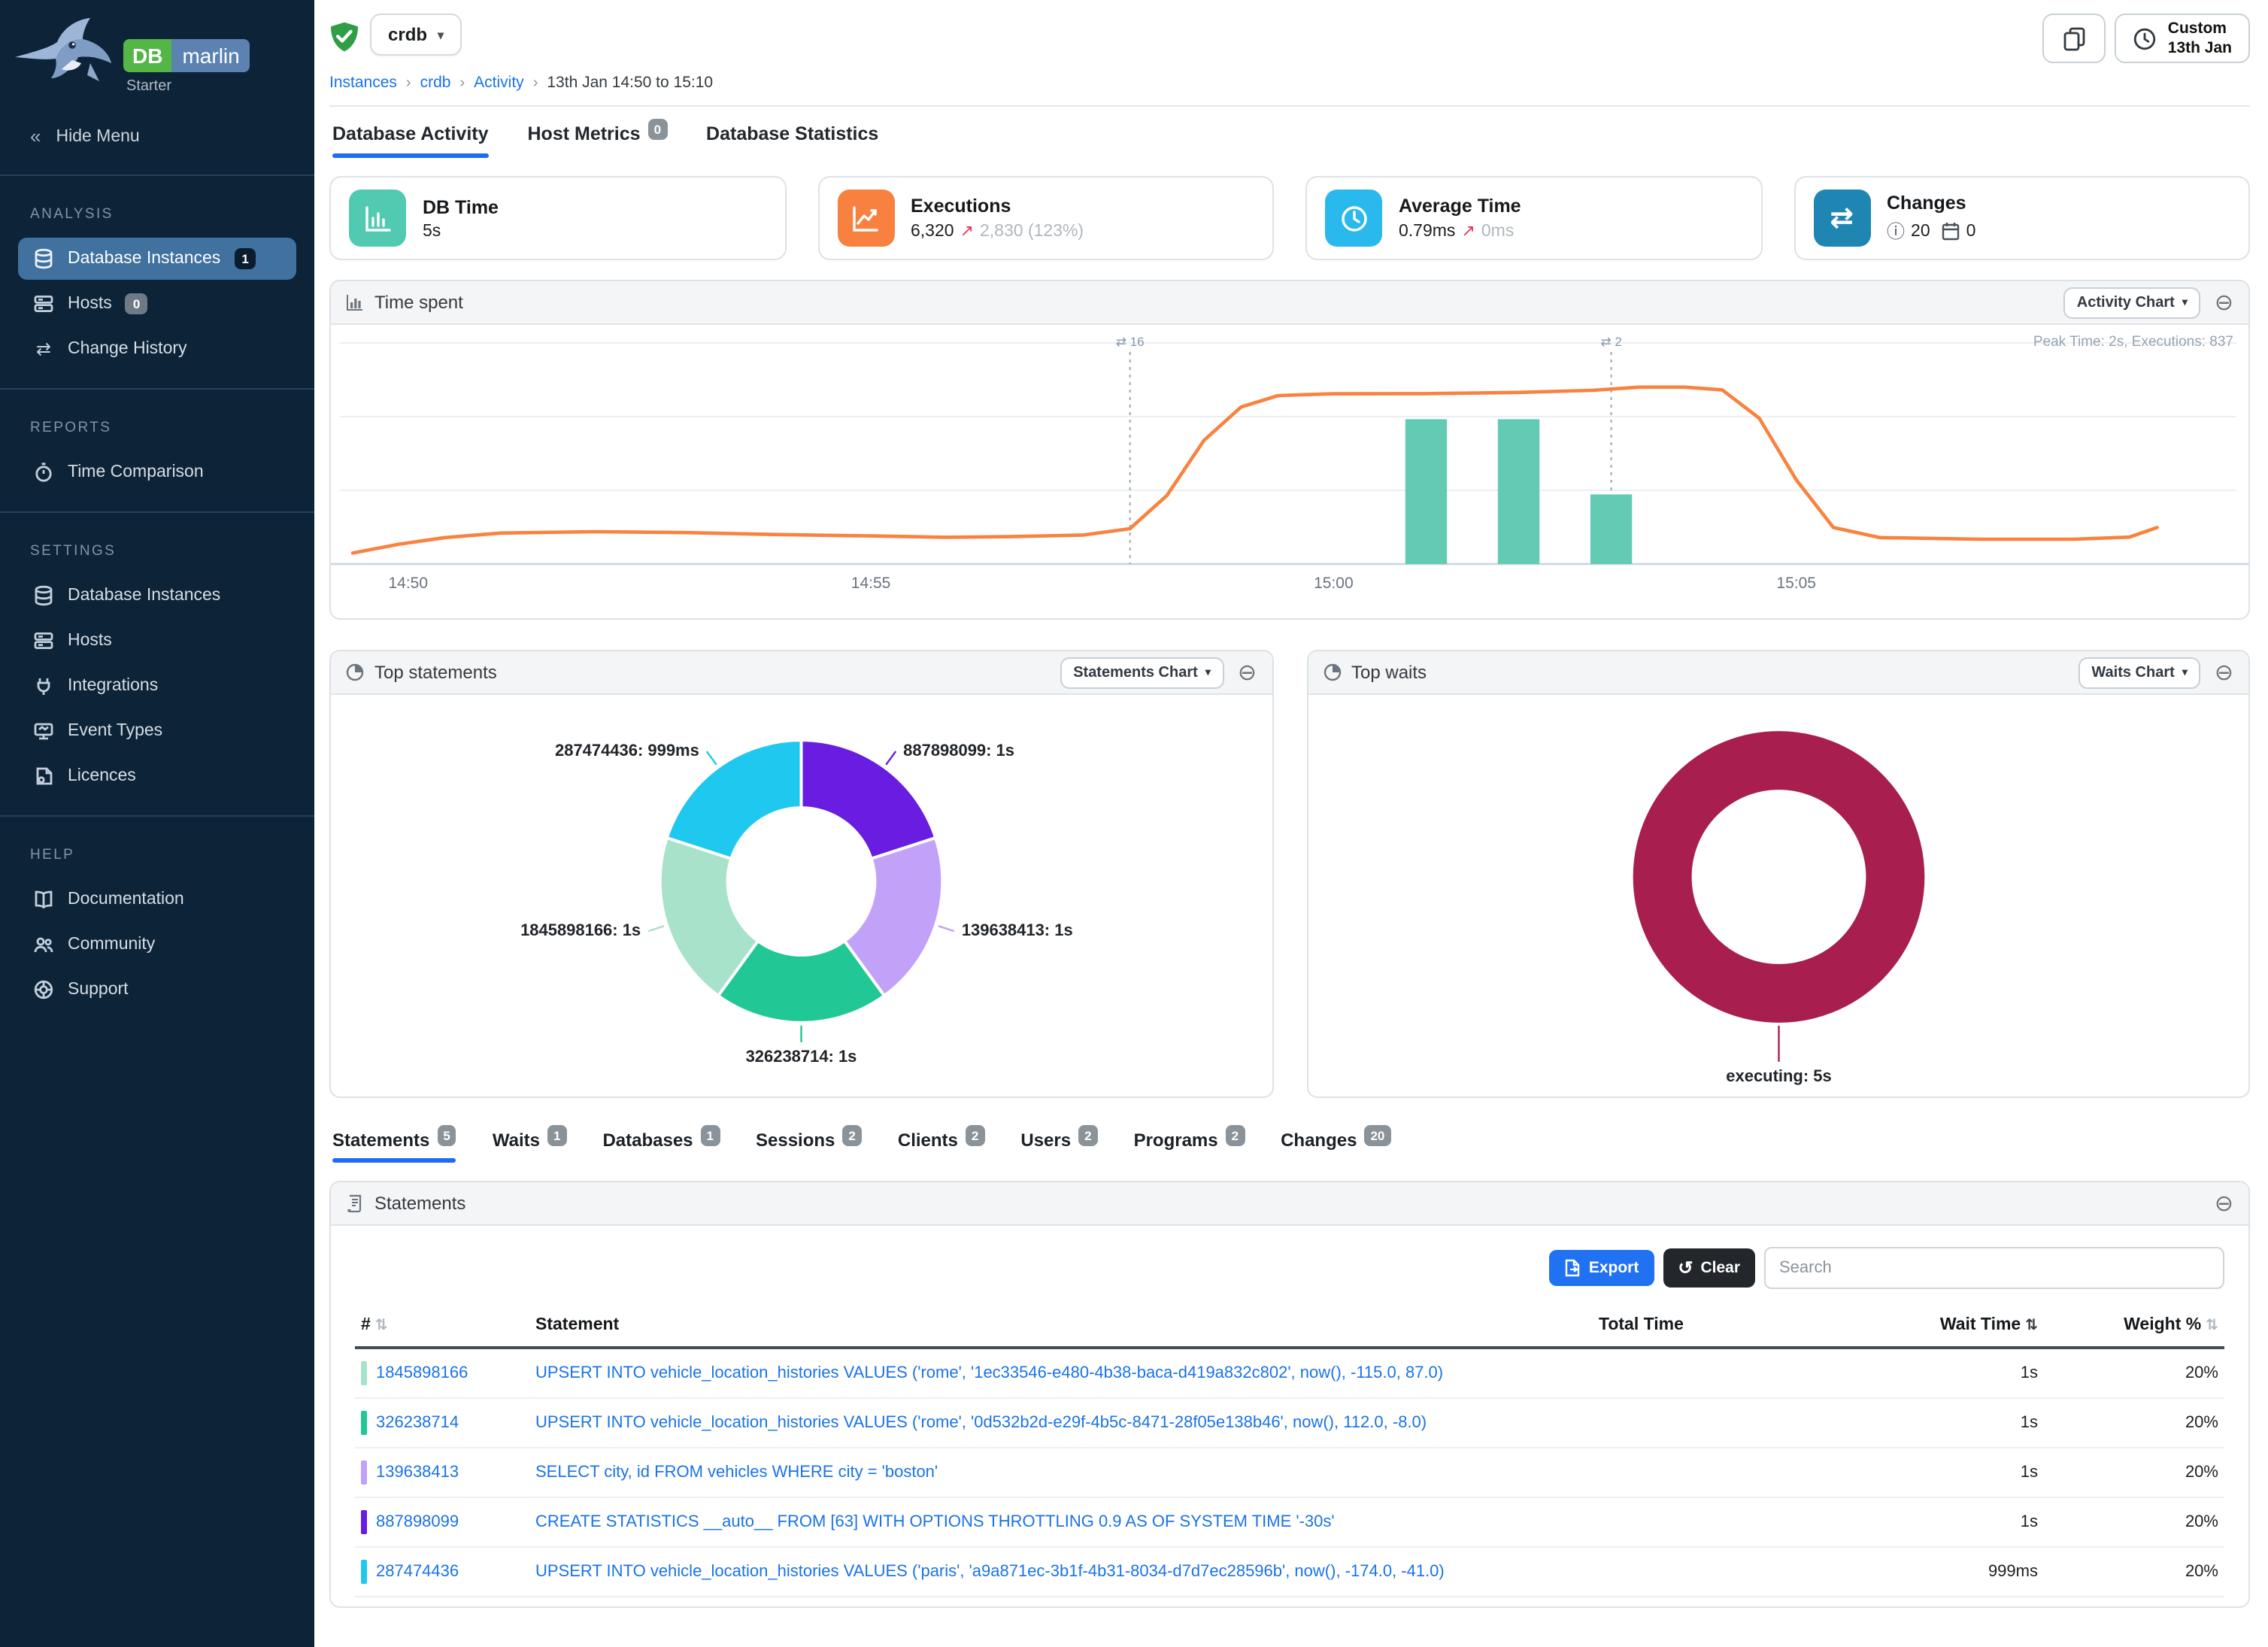  What do you see at coordinates (1319, 1140) in the screenshot?
I see `tab-label: Changes` at bounding box center [1319, 1140].